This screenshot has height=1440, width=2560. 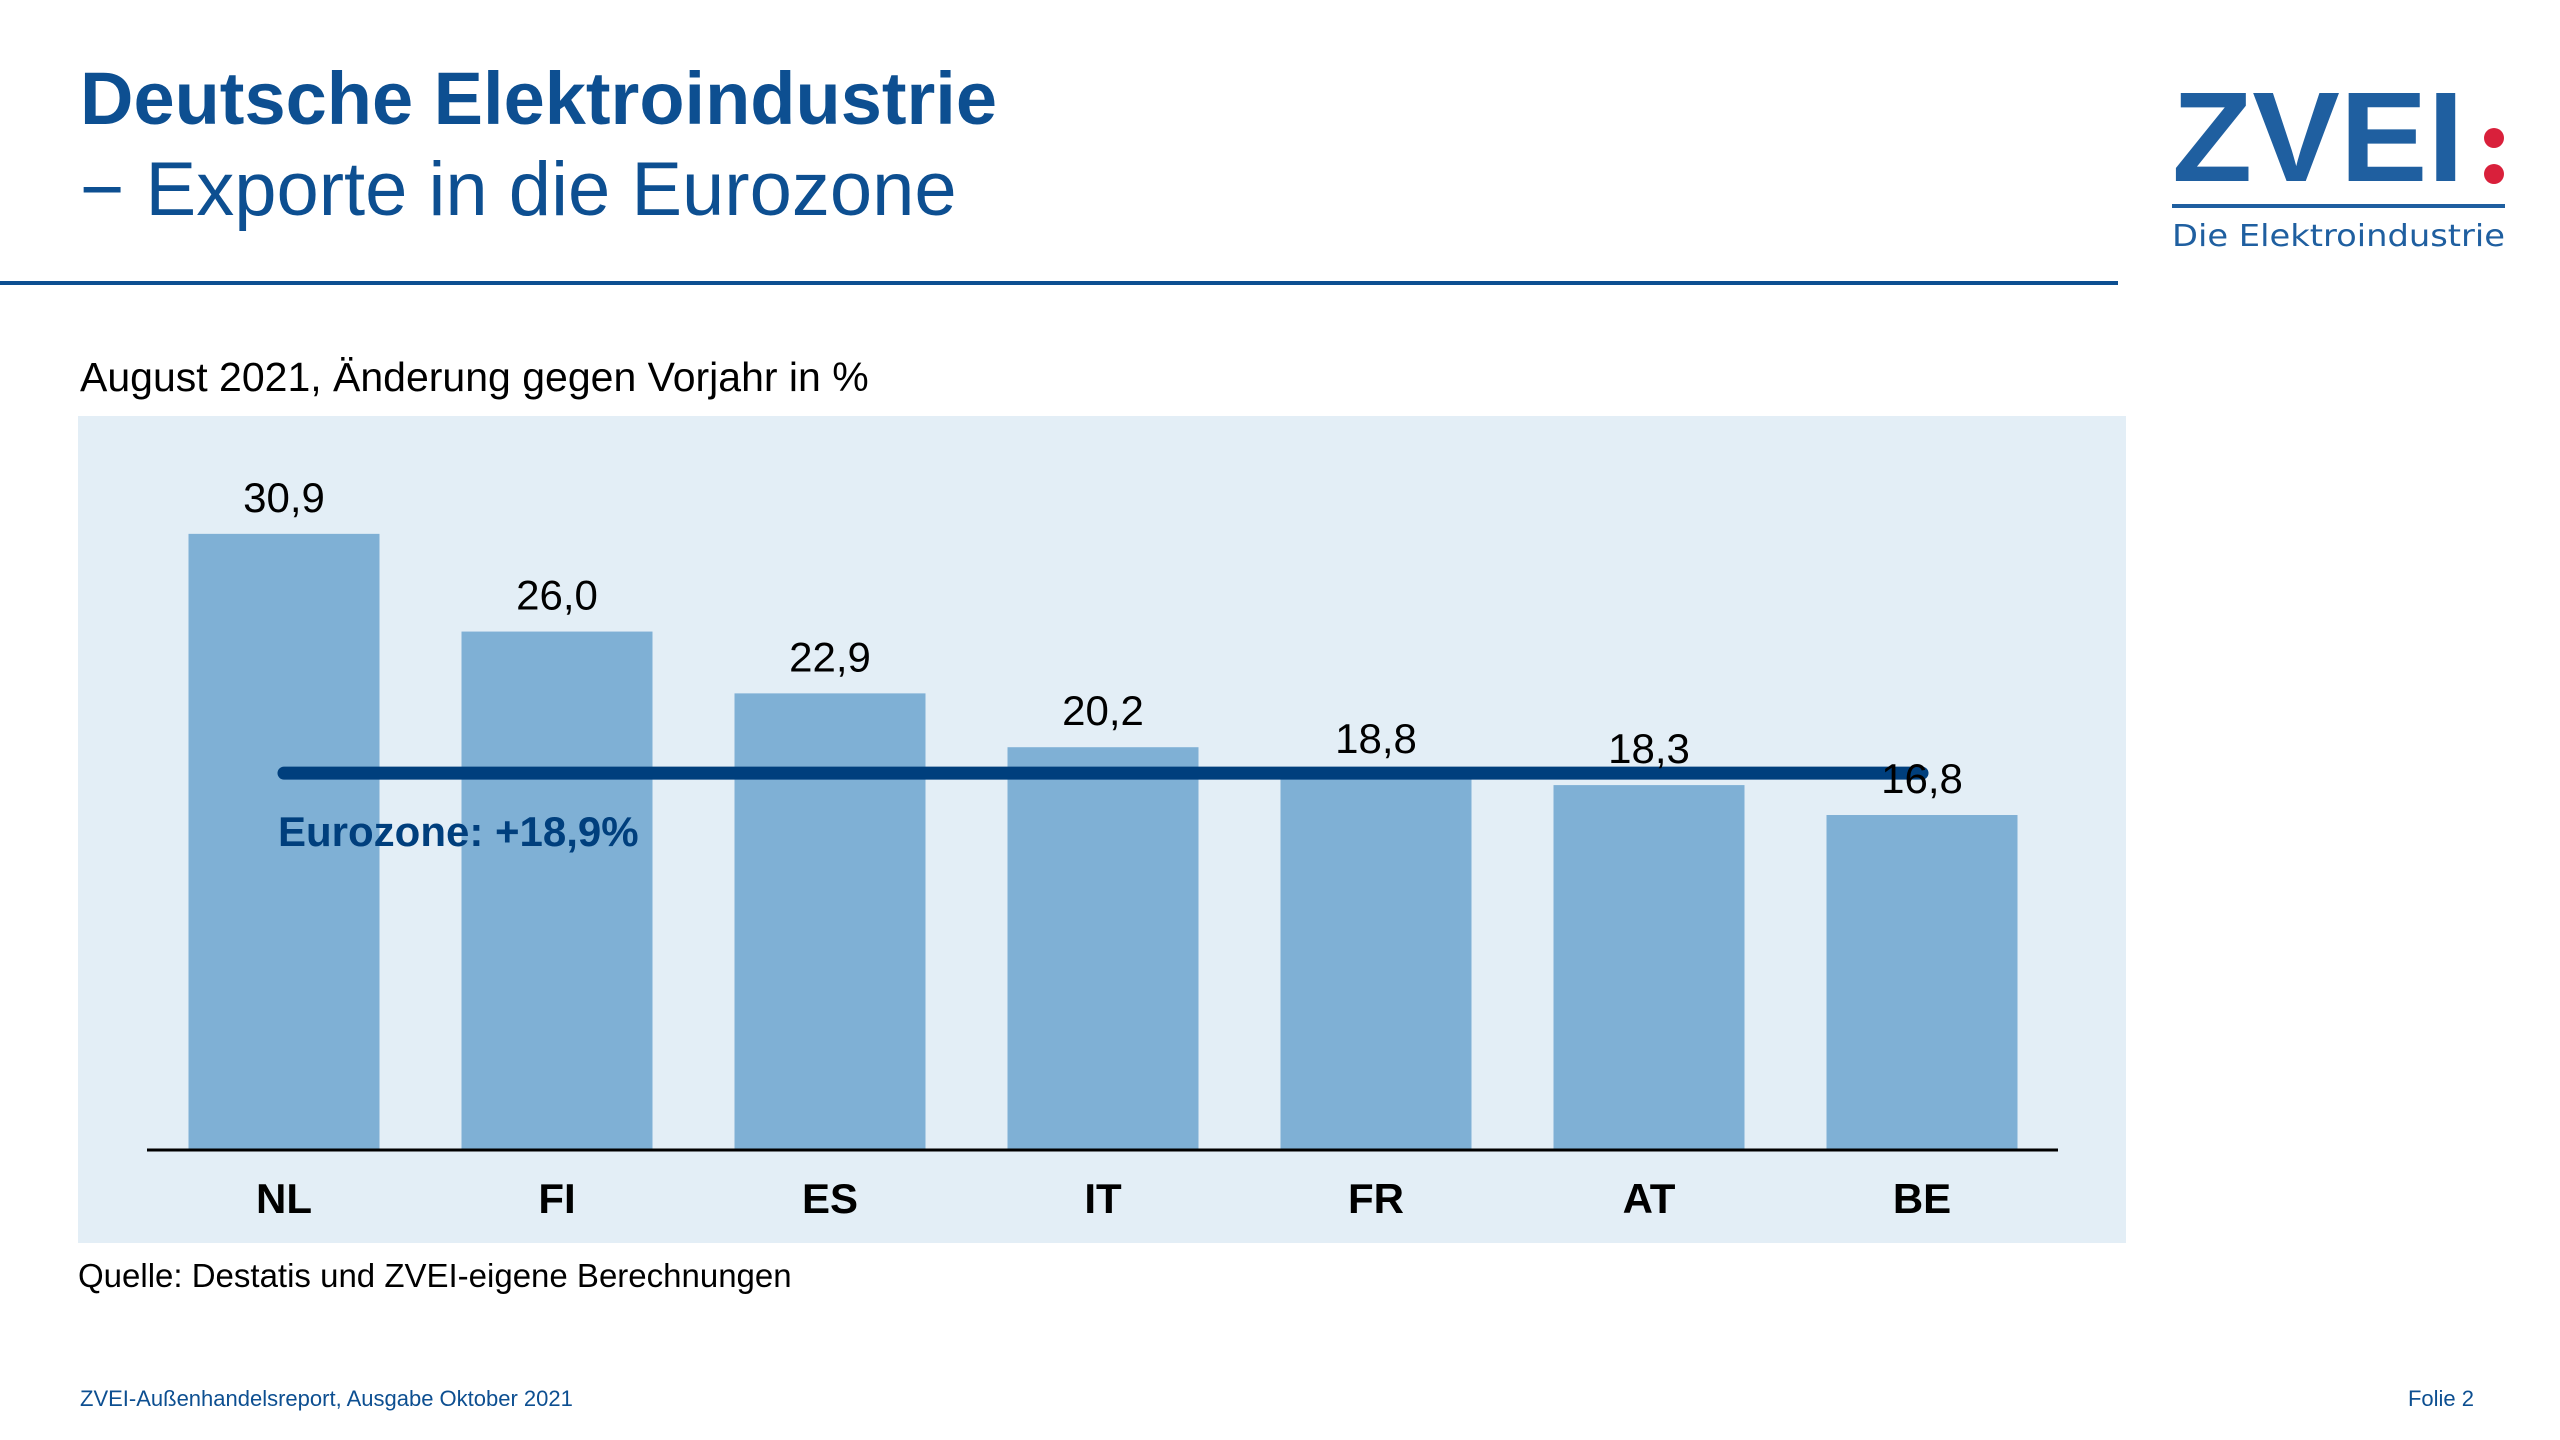 I want to click on bar-it, so click(x=1103, y=948).